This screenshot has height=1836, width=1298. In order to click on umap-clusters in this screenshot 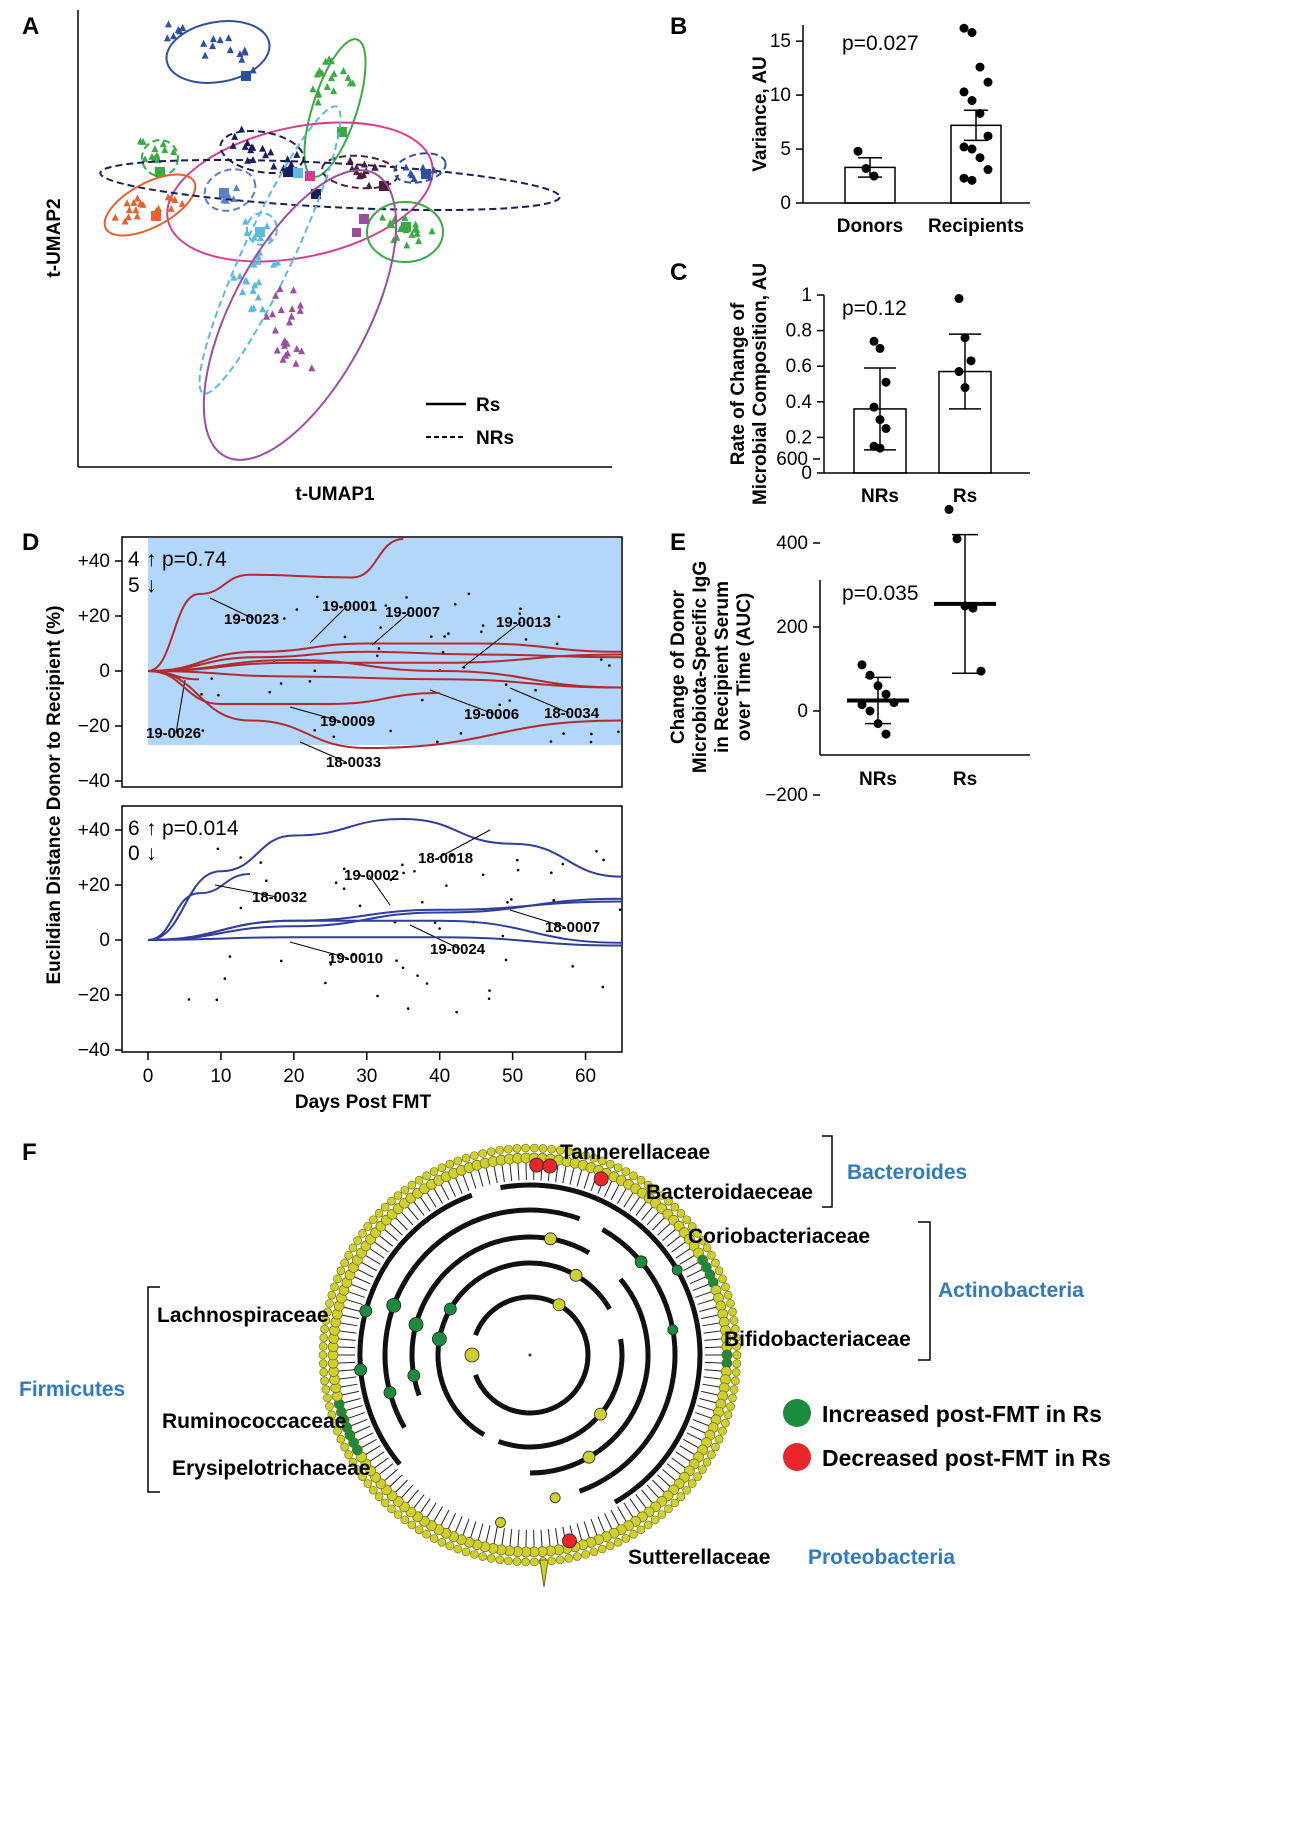, I will do `click(330, 240)`.